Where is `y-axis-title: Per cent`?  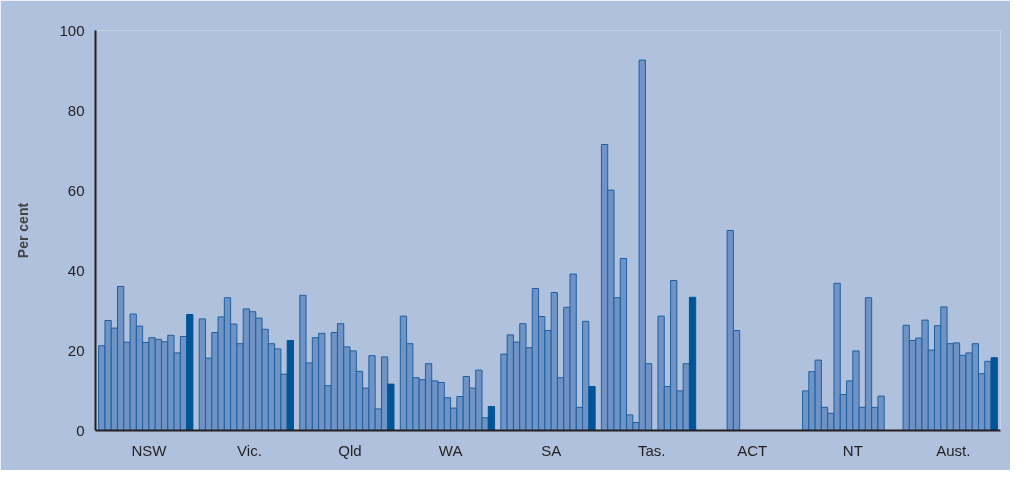 y-axis-title: Per cent is located at coordinates (23, 230).